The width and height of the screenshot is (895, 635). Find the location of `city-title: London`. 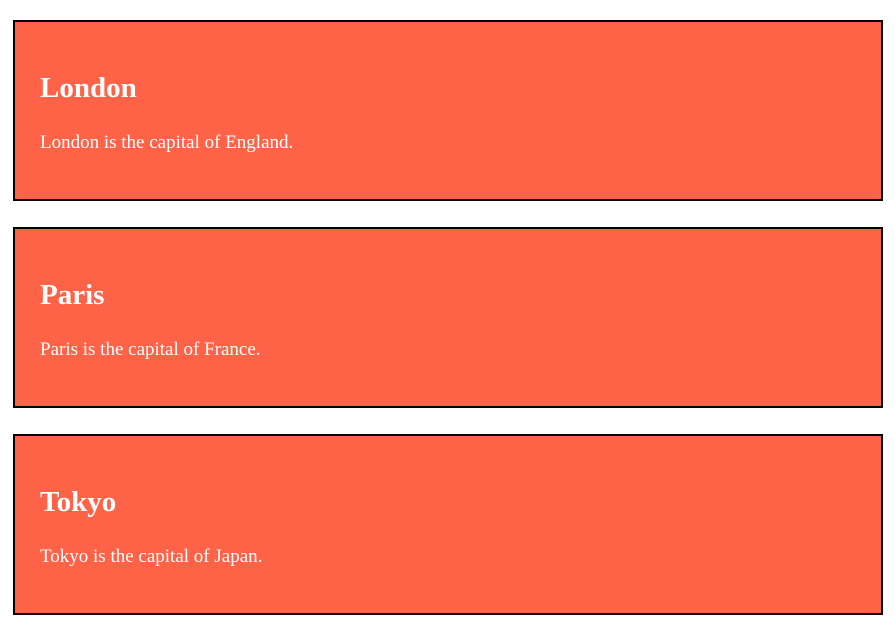

city-title: London is located at coordinates (88, 88).